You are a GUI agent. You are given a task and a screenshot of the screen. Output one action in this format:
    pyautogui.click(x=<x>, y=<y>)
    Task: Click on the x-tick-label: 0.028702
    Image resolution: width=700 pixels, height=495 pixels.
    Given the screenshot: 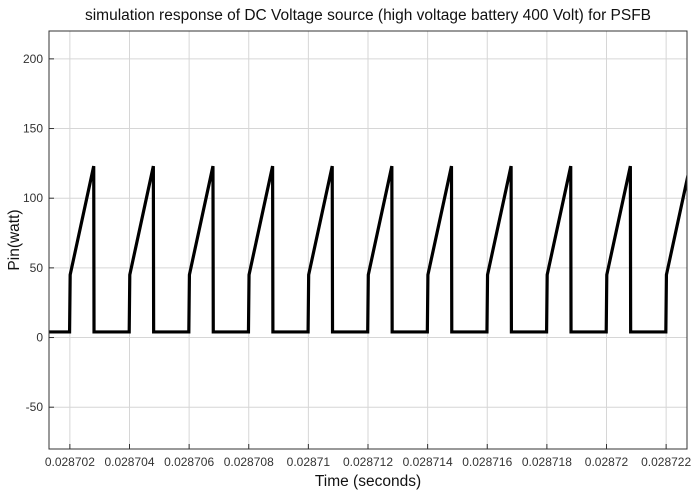 What is the action you would take?
    pyautogui.click(x=70, y=462)
    